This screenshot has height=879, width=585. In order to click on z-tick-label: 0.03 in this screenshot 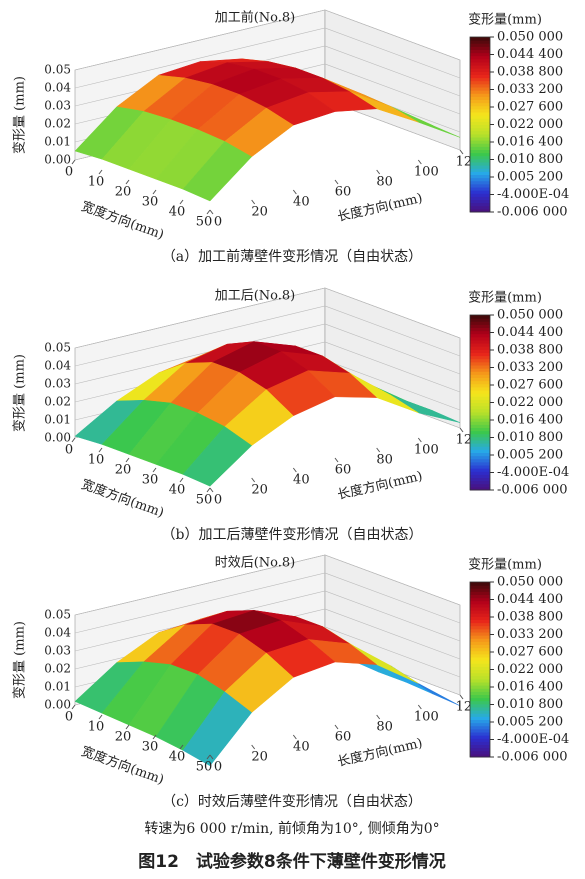, I will do `click(57, 384)`.